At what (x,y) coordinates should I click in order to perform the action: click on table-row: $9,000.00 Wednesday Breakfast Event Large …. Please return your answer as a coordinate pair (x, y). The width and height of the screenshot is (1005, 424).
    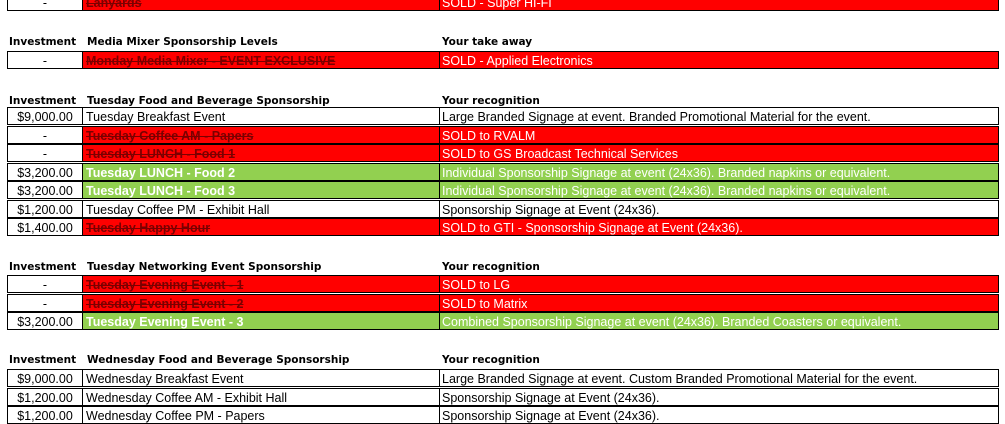
    Looking at the image, I should click on (502, 378).